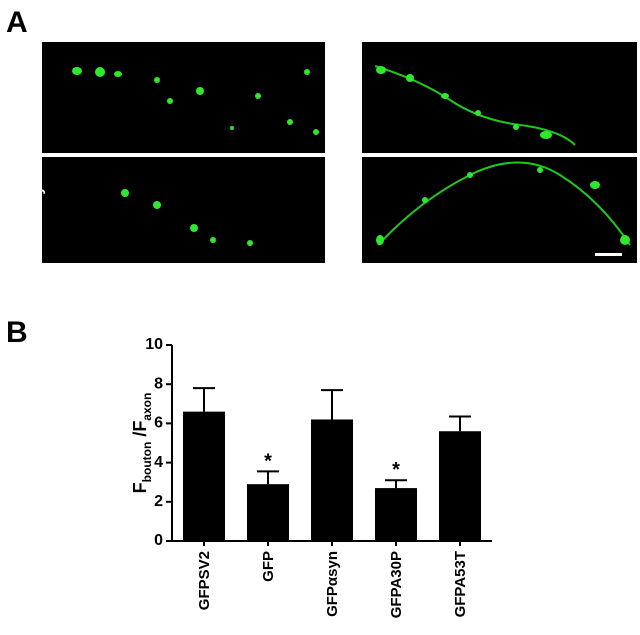  I want to click on y-tick-label: 10, so click(154, 344).